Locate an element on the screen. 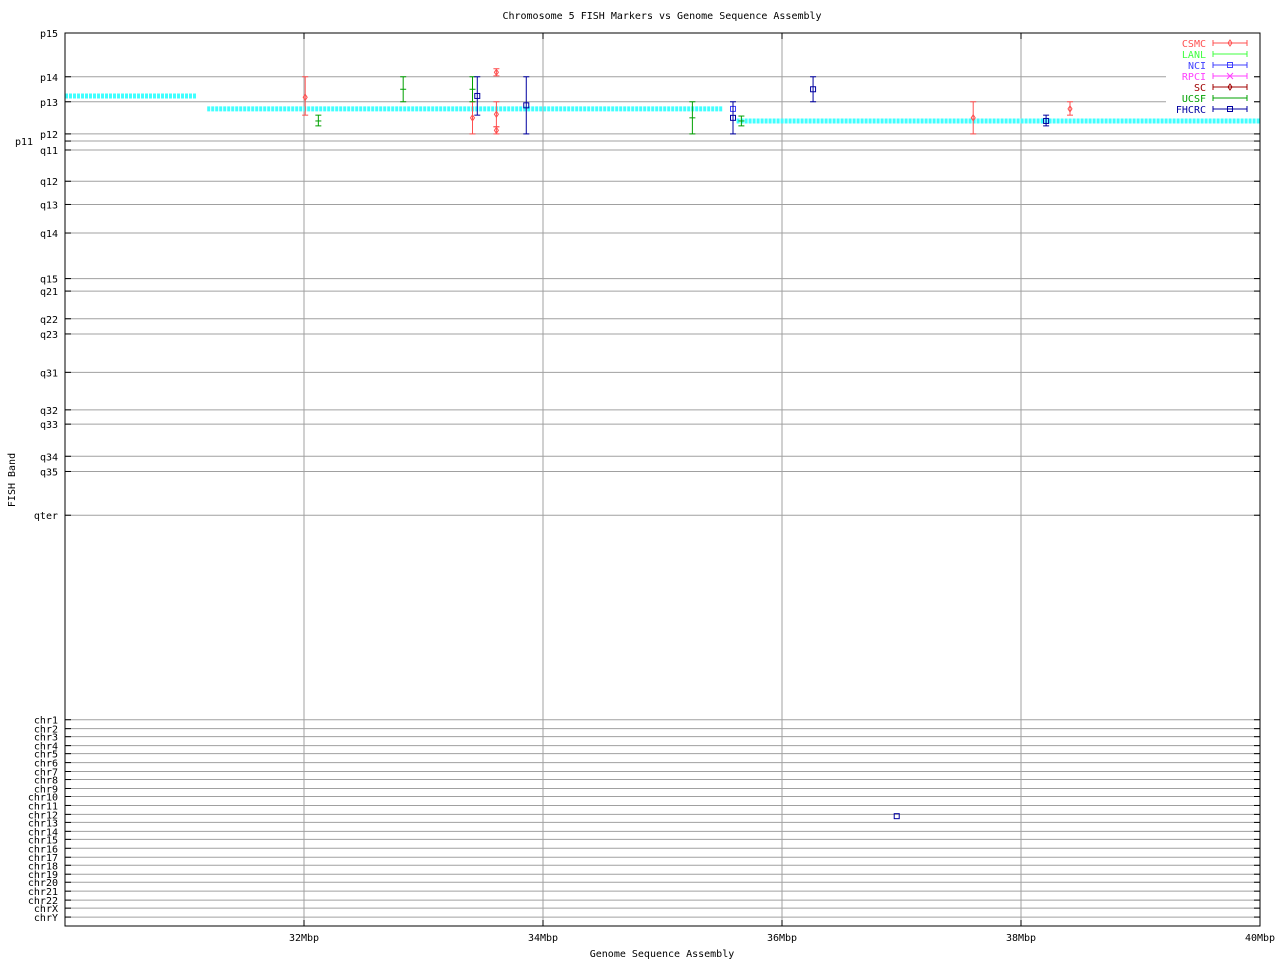 The height and width of the screenshot is (960, 1280). y-tick-label: q14 is located at coordinates (49, 234).